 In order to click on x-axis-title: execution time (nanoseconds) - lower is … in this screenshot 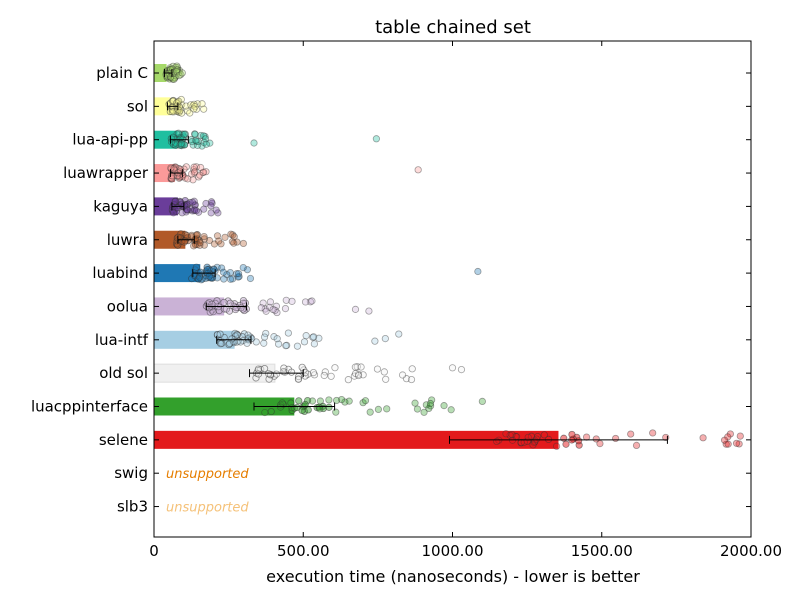, I will do `click(453, 576)`.